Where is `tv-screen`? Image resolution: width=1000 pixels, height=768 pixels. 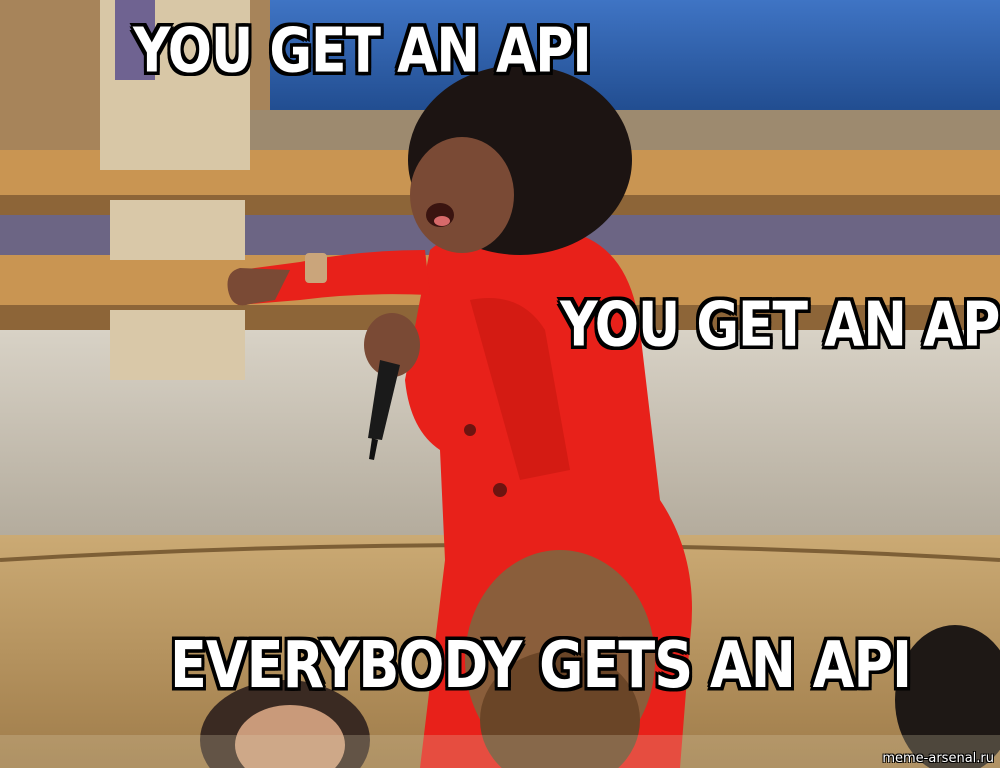 tv-screen is located at coordinates (635, 60).